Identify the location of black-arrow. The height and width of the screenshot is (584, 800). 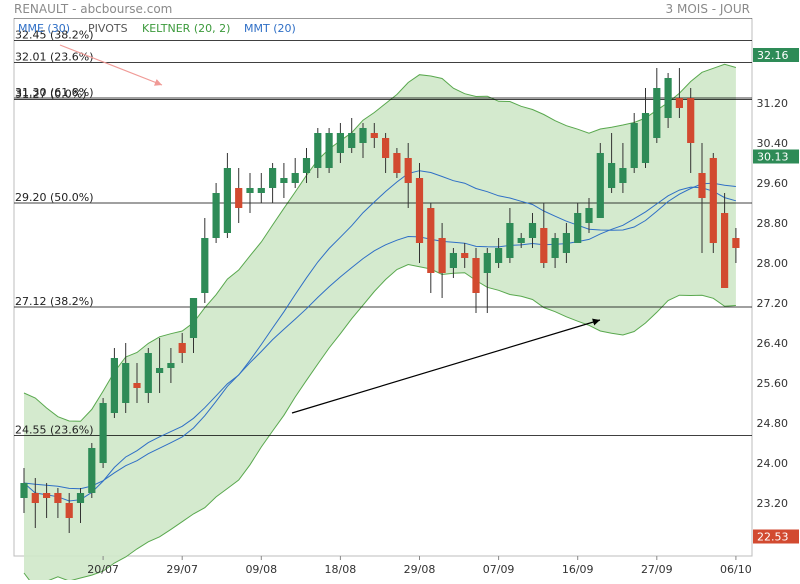
(446, 366).